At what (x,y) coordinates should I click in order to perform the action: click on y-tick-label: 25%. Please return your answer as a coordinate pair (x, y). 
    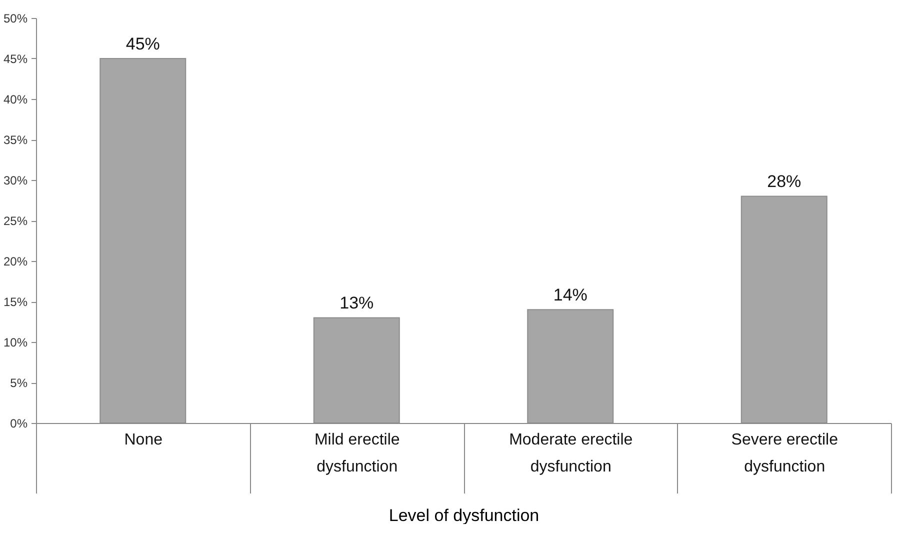
    Looking at the image, I should click on (15, 221).